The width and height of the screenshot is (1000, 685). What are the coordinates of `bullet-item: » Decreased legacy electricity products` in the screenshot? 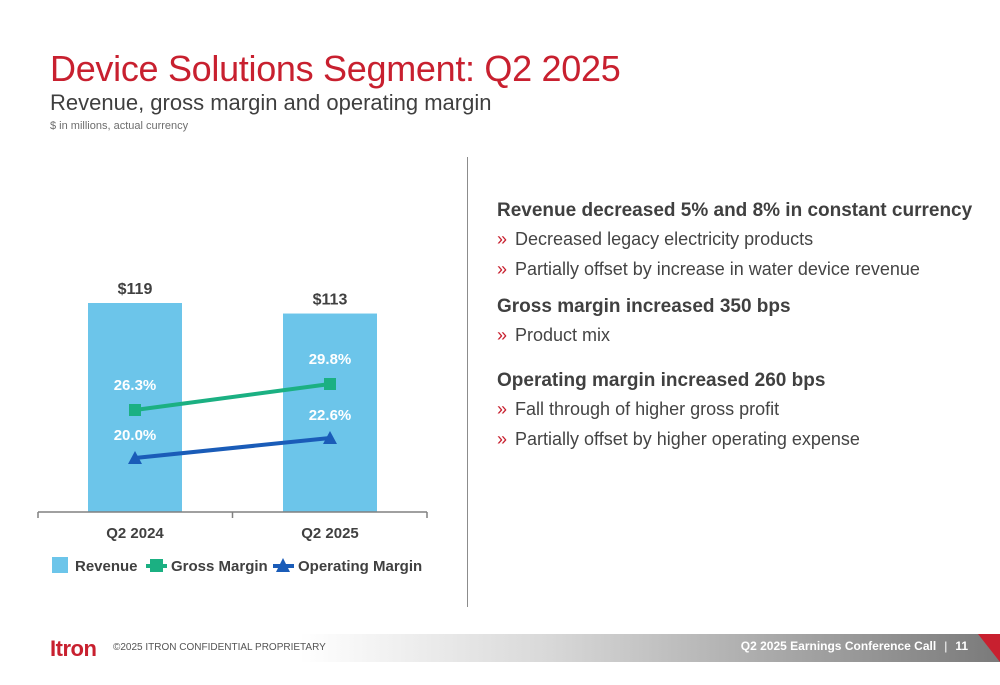 It's located at (737, 239).